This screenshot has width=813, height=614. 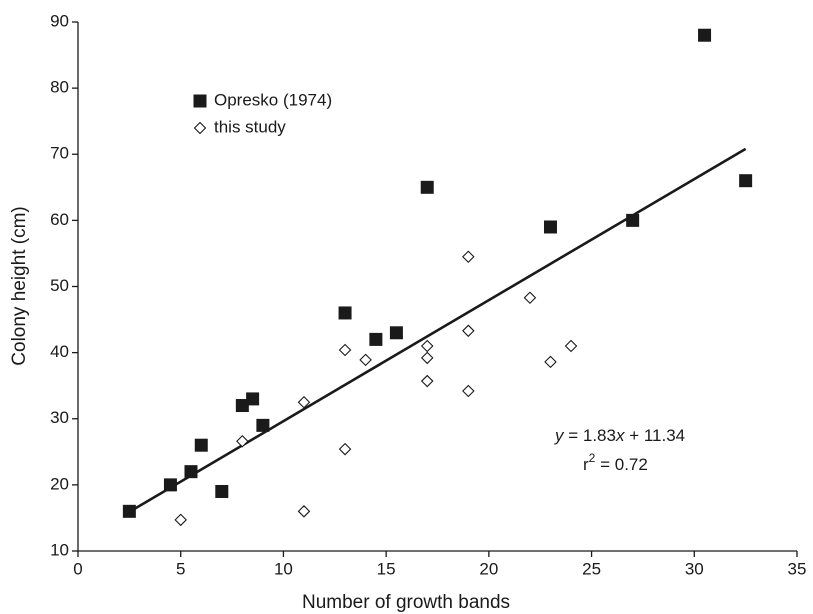 What do you see at coordinates (19, 285) in the screenshot?
I see `y-axis-label: Colony height (cm)` at bounding box center [19, 285].